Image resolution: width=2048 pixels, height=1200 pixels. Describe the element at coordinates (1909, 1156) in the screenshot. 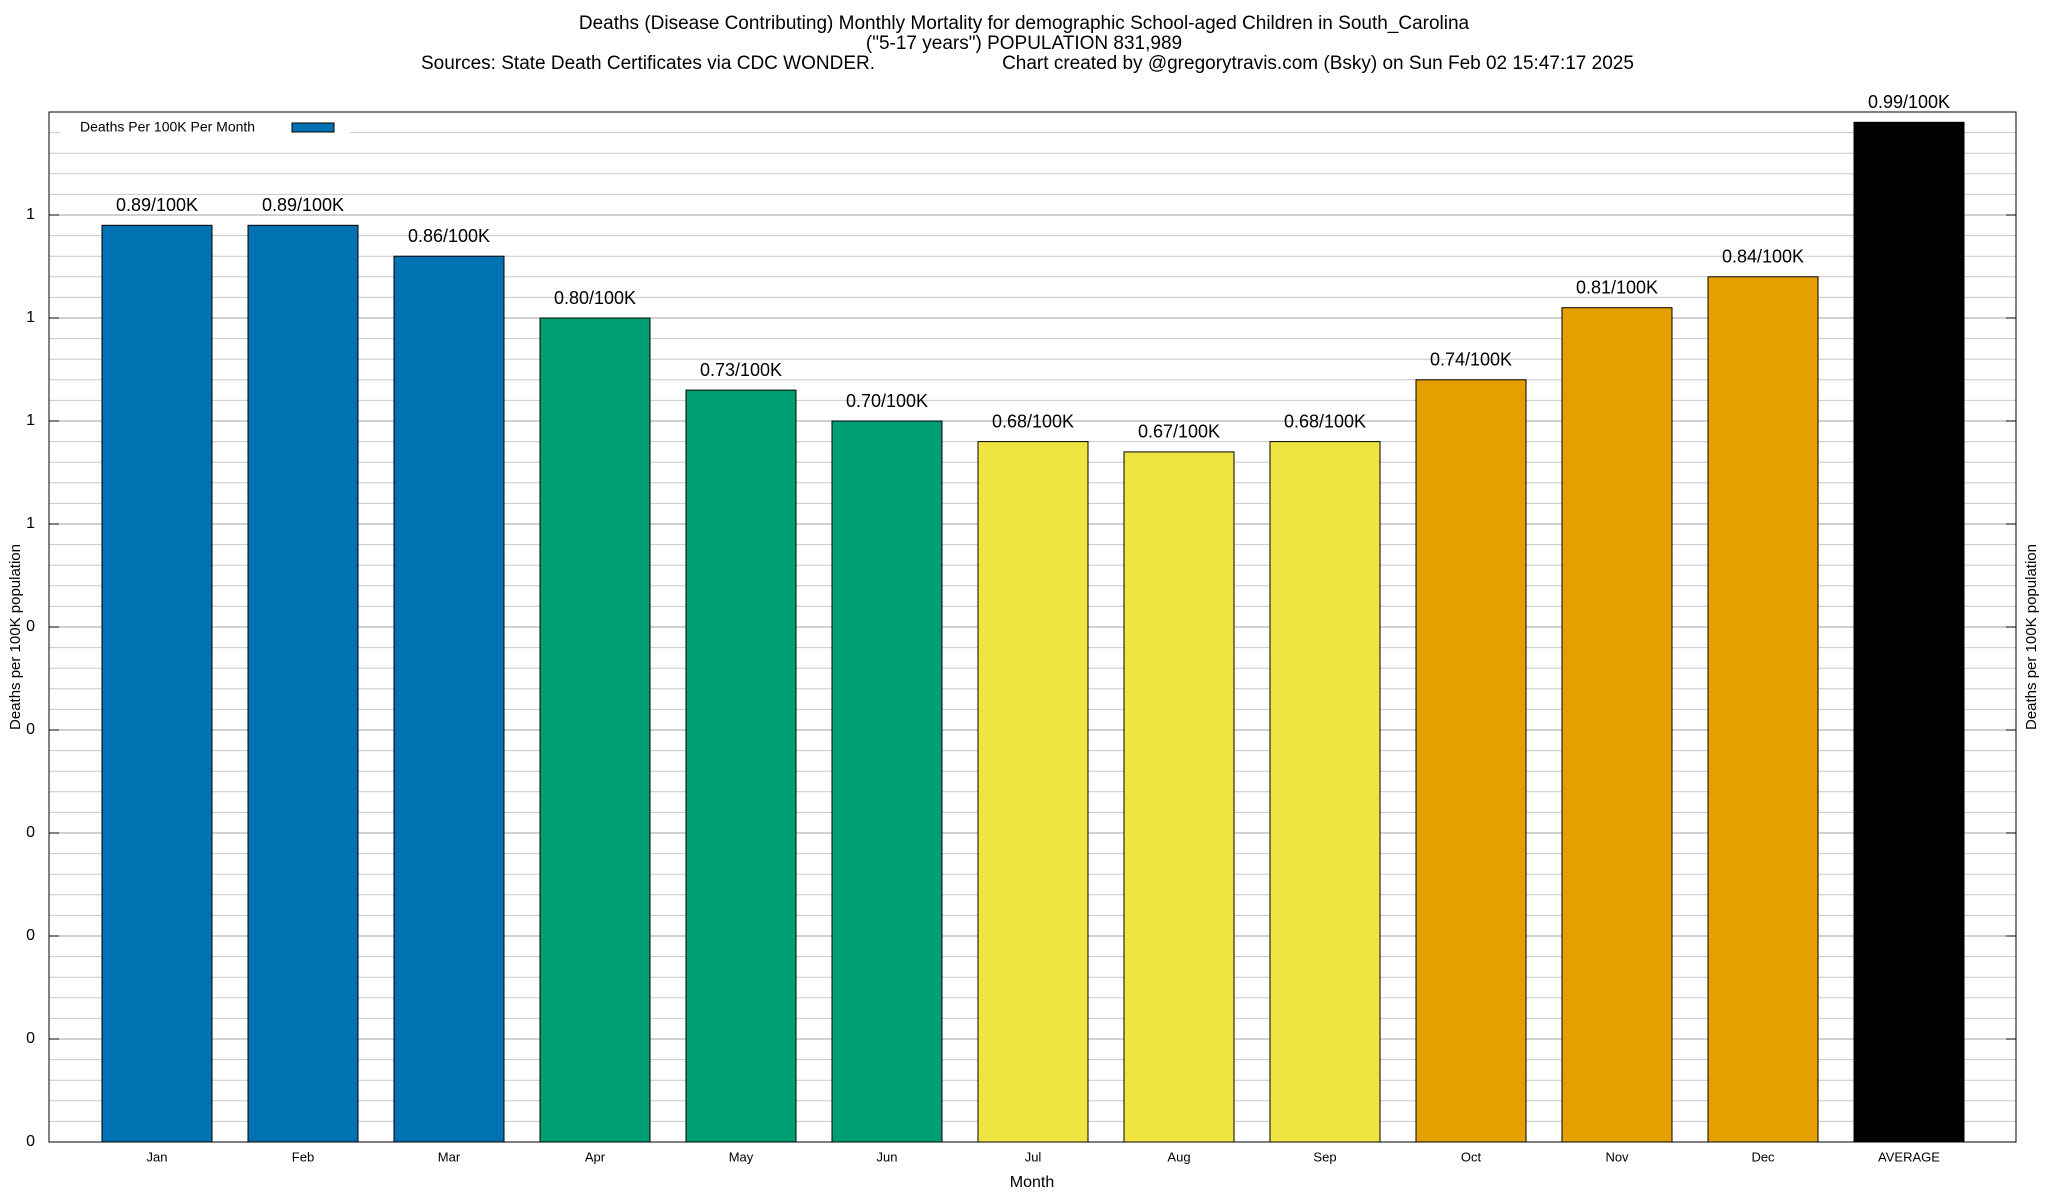

I see `x-tick-label: AVERAGE` at that location.